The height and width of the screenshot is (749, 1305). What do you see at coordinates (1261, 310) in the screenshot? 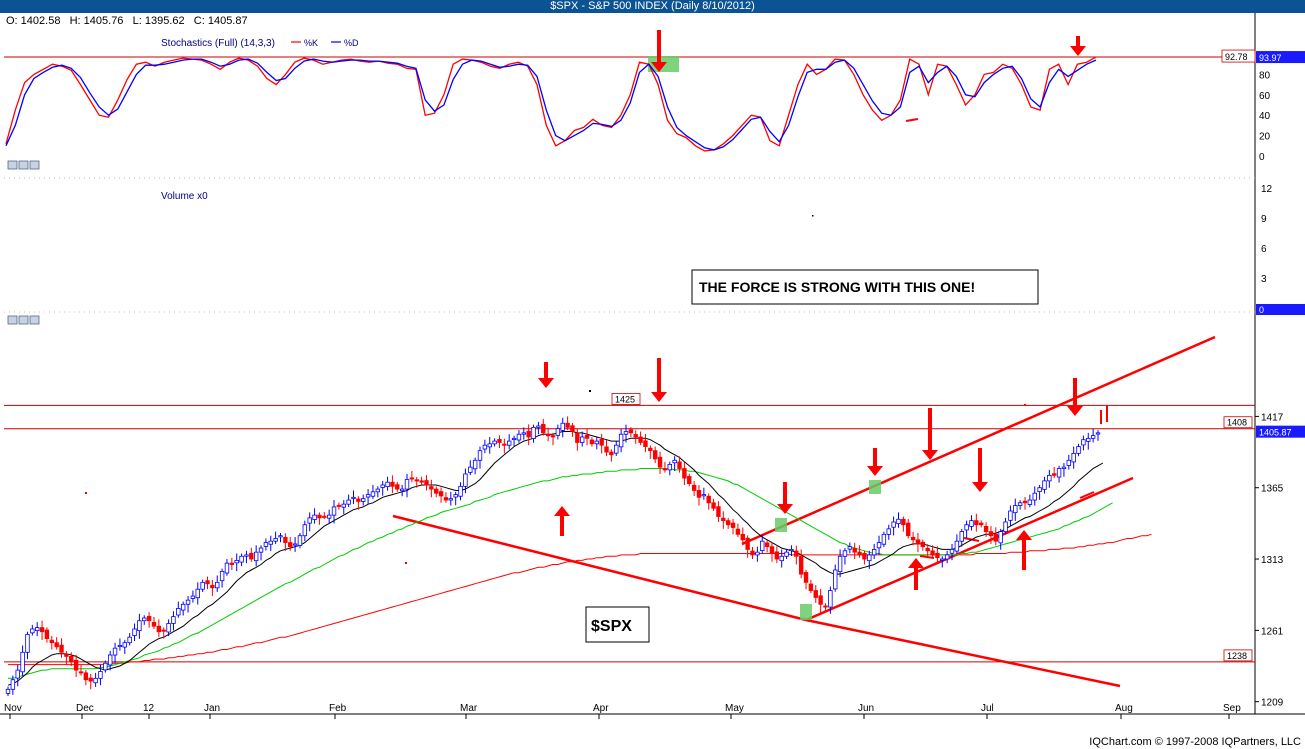
I see `volume-current-value: 0` at bounding box center [1261, 310].